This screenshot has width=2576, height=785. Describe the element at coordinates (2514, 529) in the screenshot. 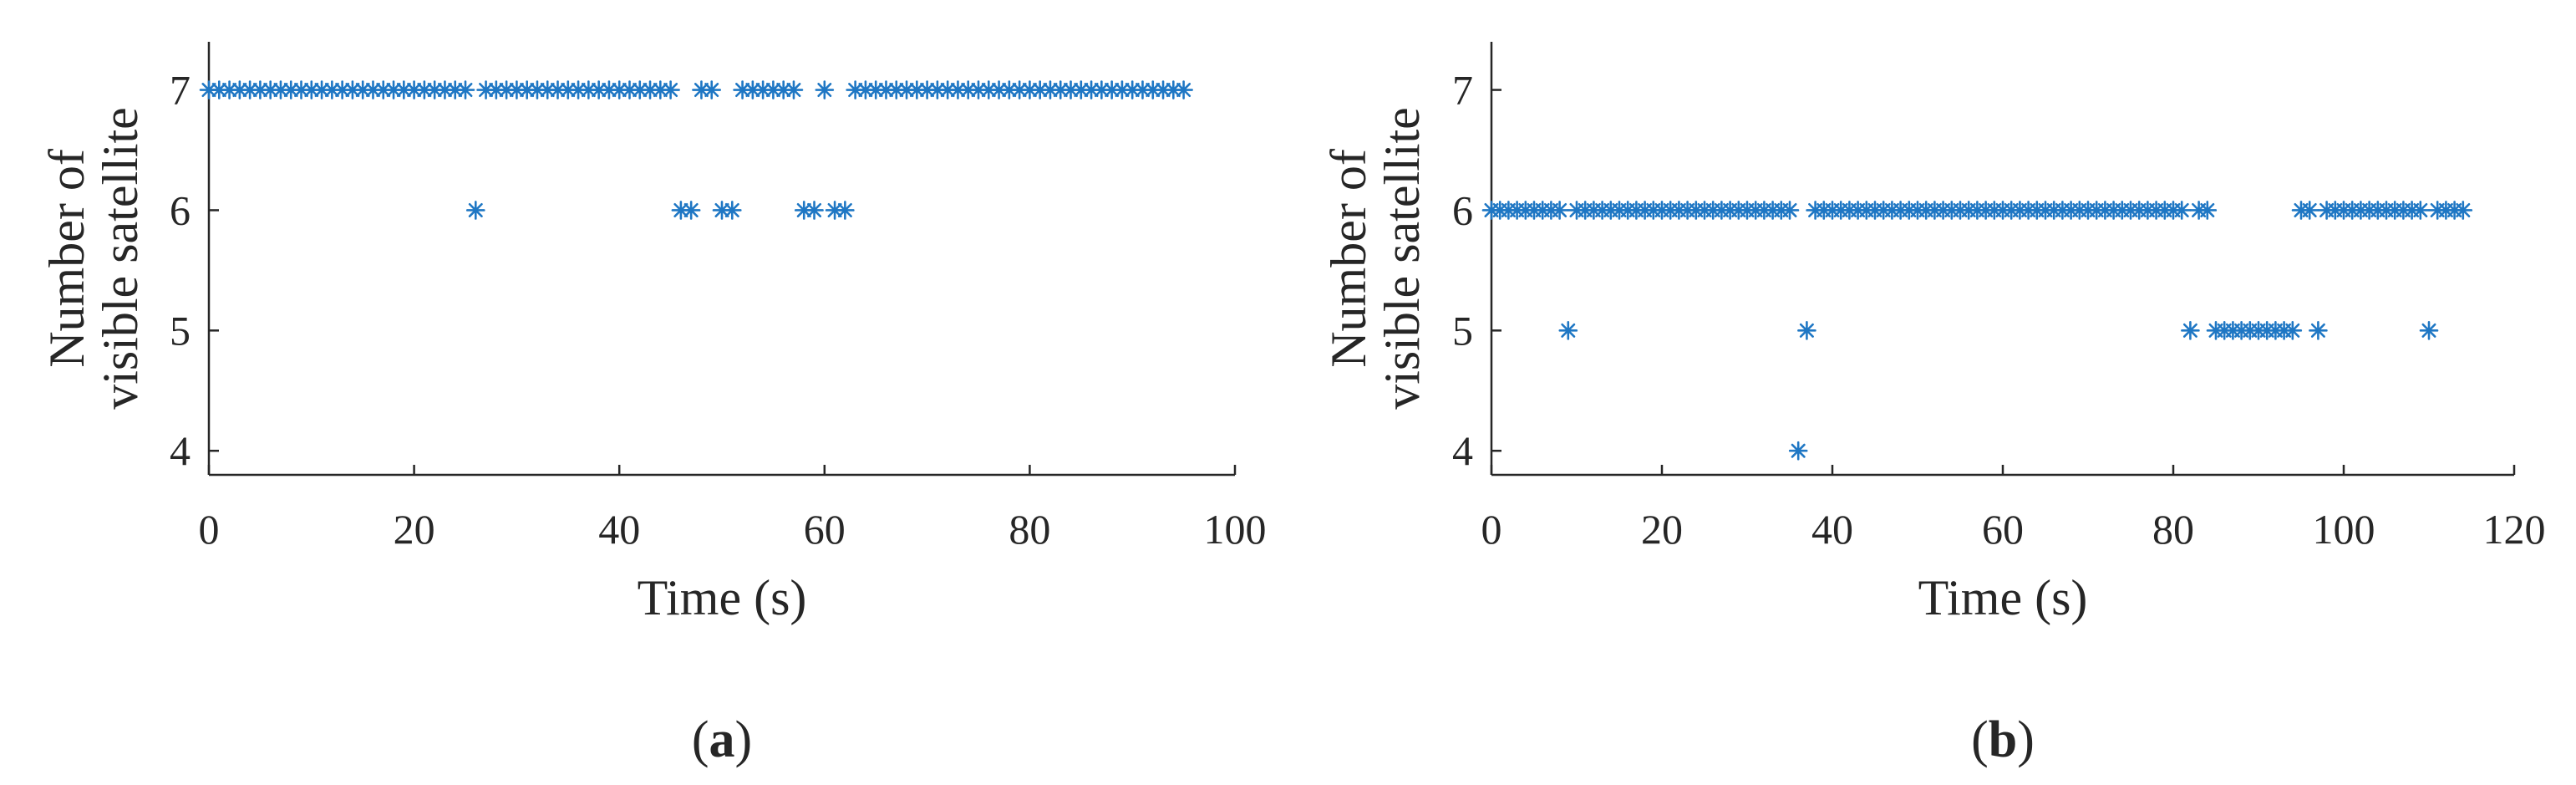

I see `x-tick-label: 120` at that location.